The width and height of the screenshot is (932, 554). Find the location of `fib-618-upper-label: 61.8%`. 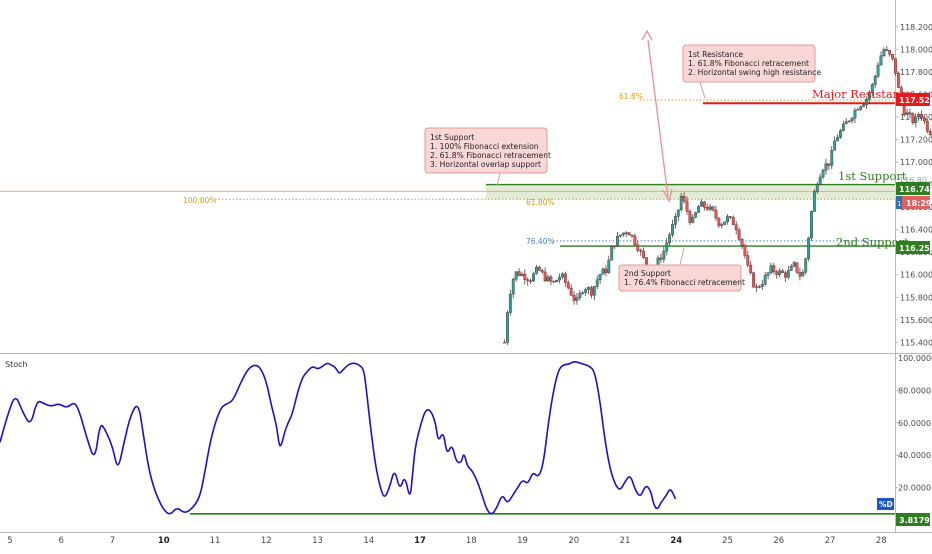

fib-618-upper-label: 61.8% is located at coordinates (631, 96).